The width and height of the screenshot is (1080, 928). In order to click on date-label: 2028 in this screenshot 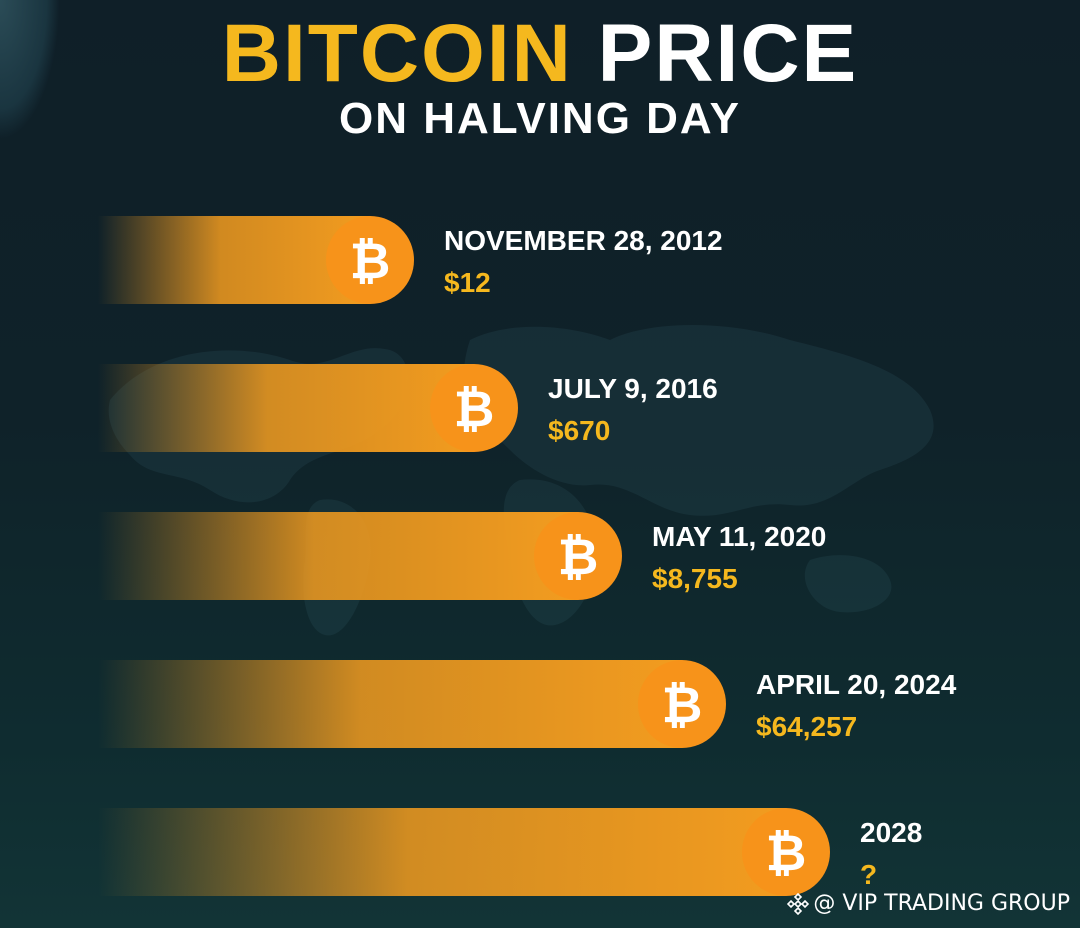, I will do `click(891, 832)`.